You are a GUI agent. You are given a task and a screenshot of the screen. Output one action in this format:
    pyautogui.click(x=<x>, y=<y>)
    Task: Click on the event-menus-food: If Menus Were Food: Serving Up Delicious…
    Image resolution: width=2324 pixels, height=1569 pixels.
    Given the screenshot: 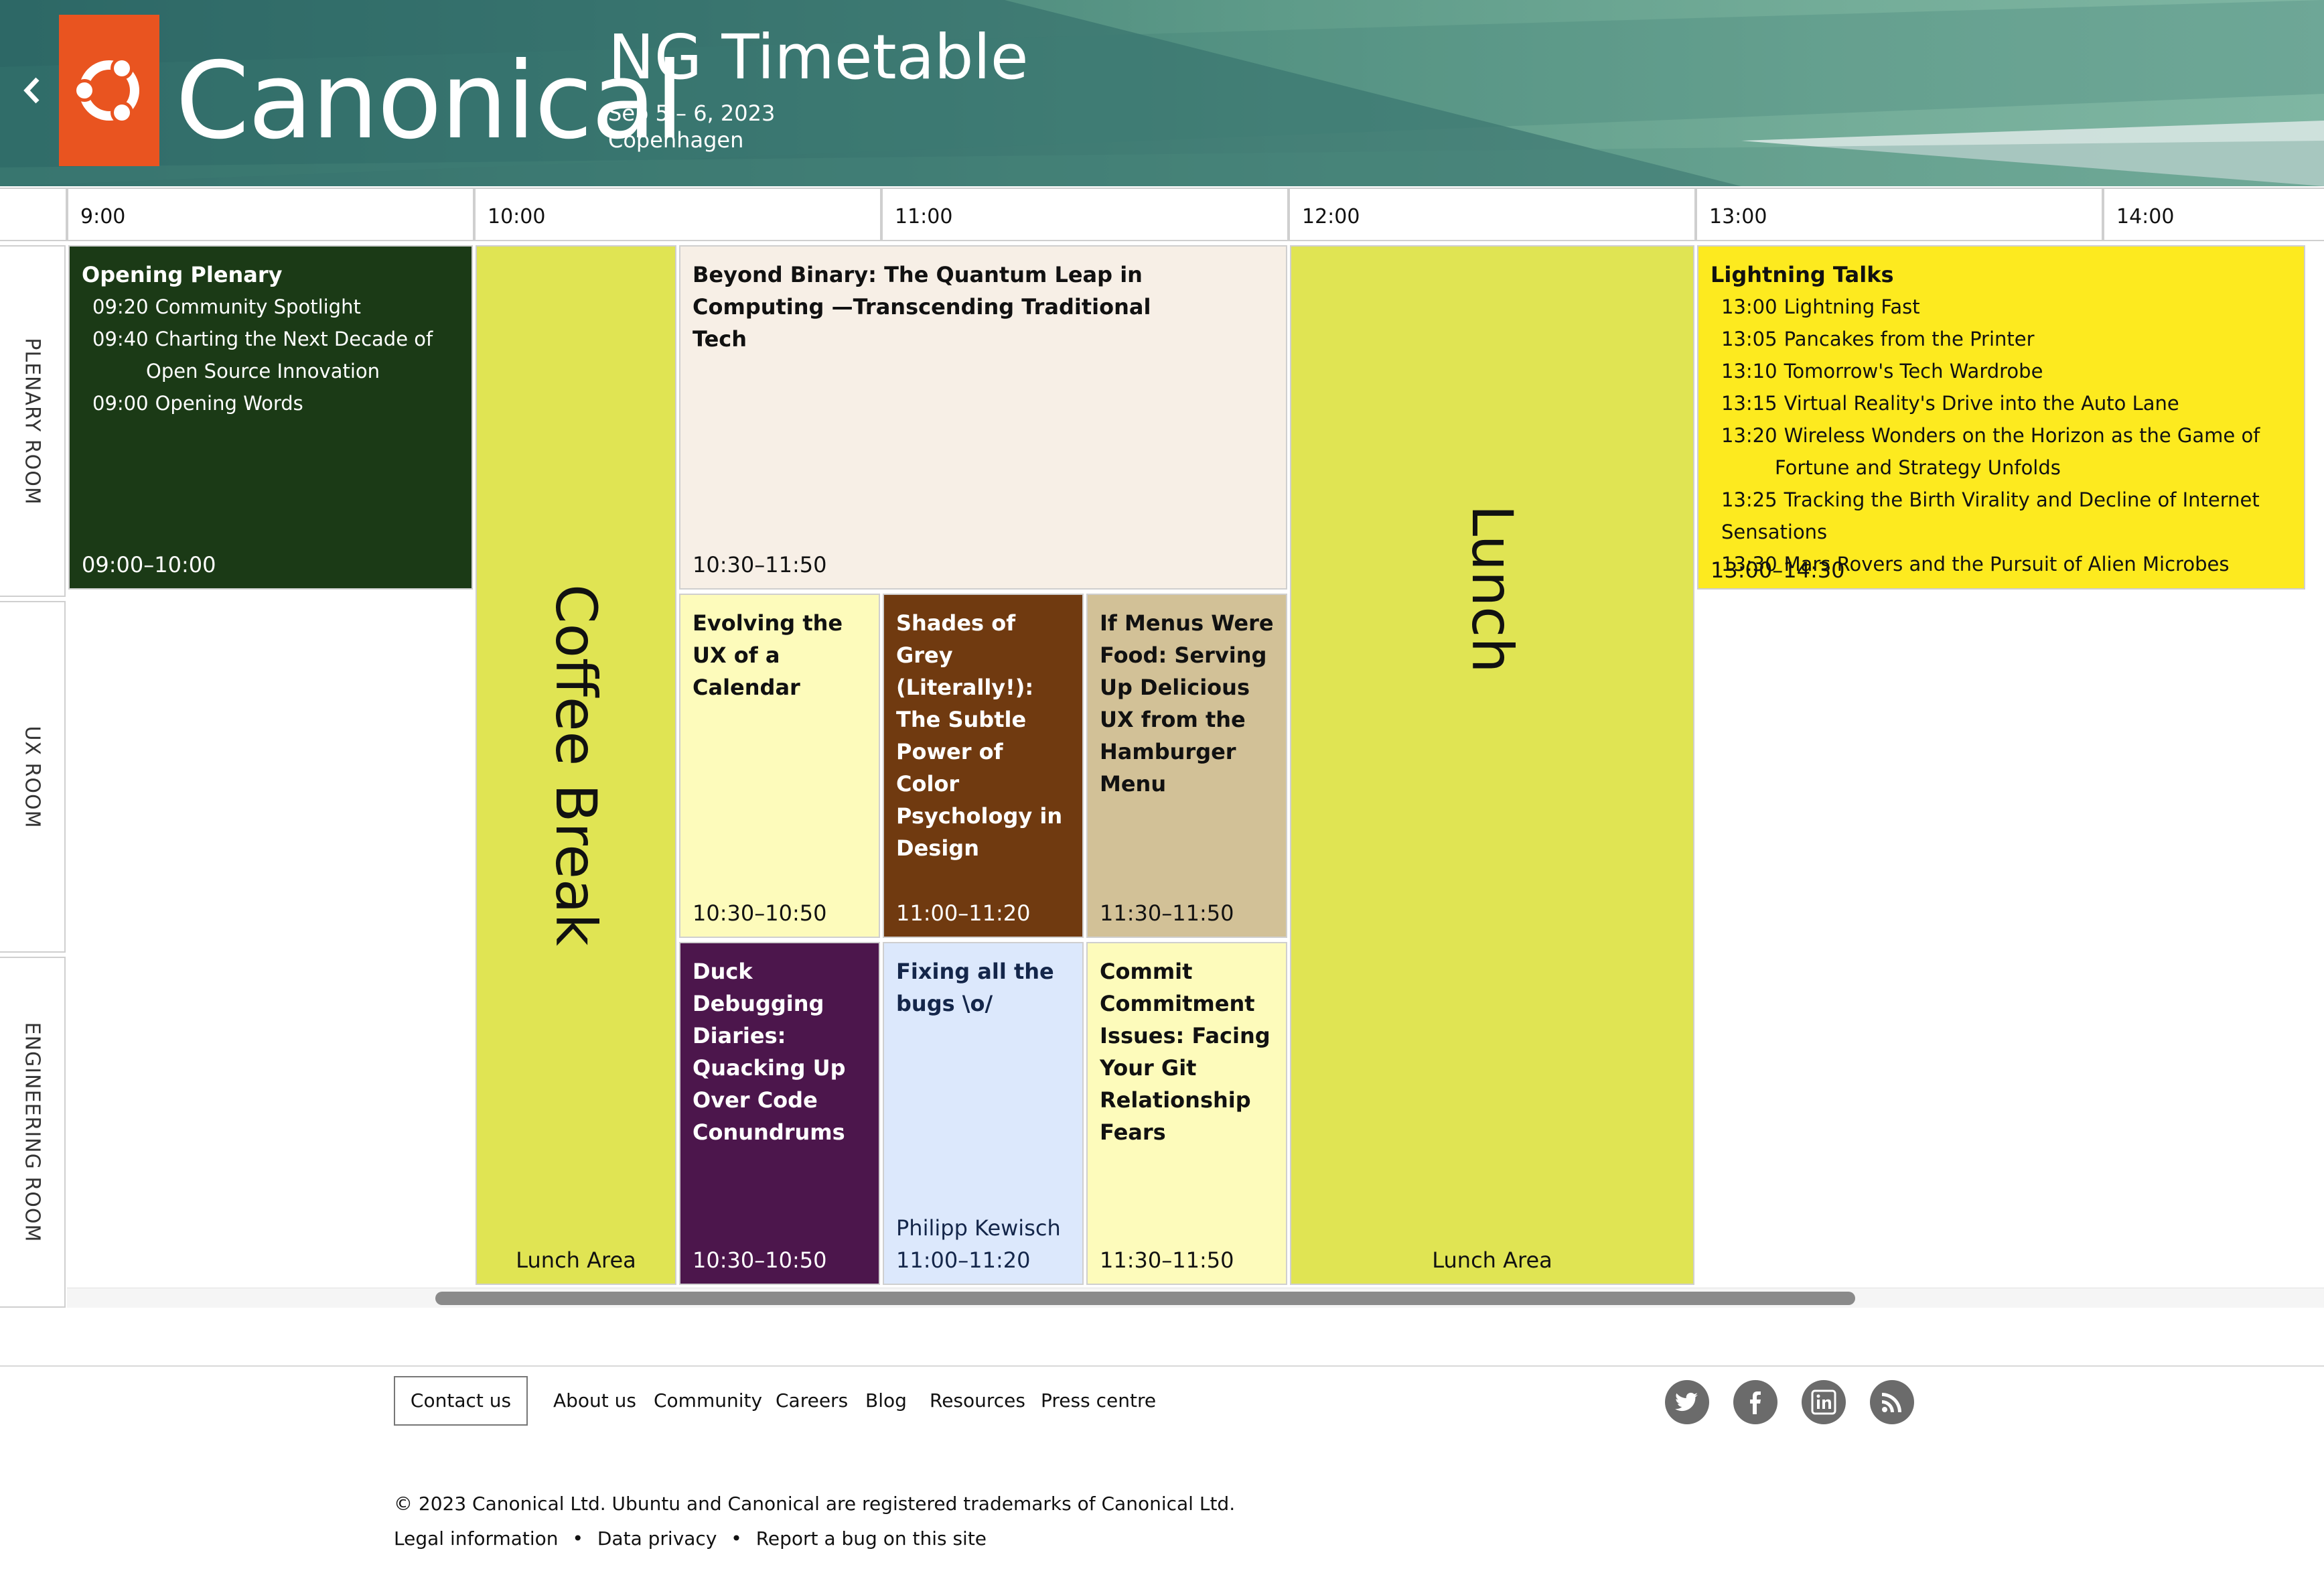 What is the action you would take?
    pyautogui.click(x=1186, y=766)
    